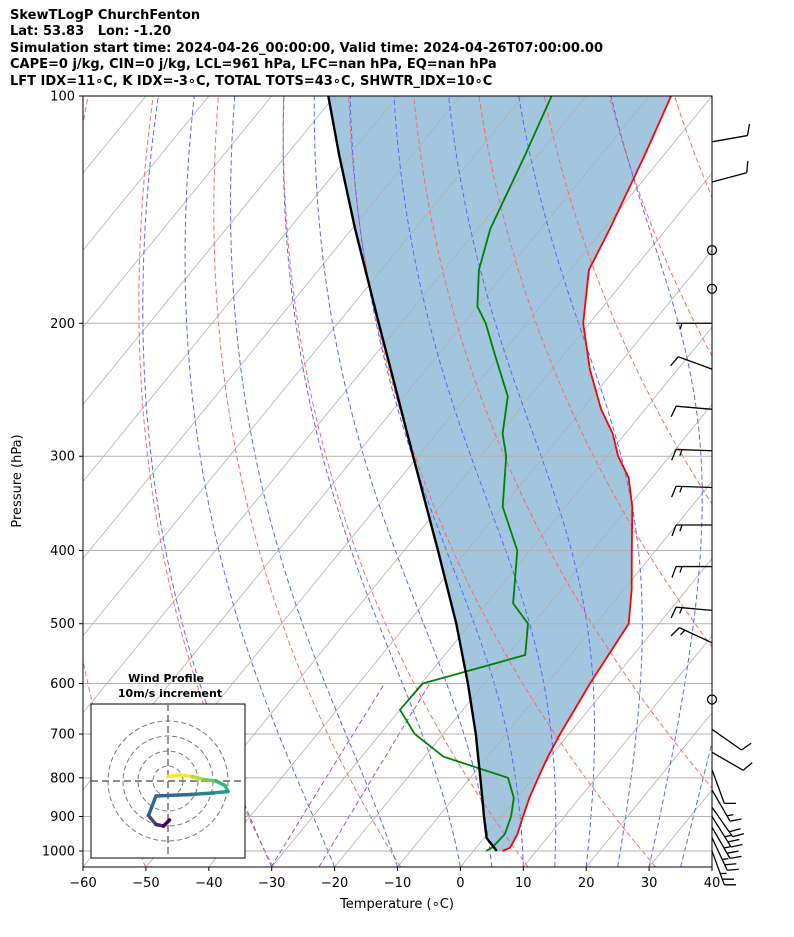 The width and height of the screenshot is (794, 937). What do you see at coordinates (166, 678) in the screenshot?
I see `inset-title: Wind Profile` at bounding box center [166, 678].